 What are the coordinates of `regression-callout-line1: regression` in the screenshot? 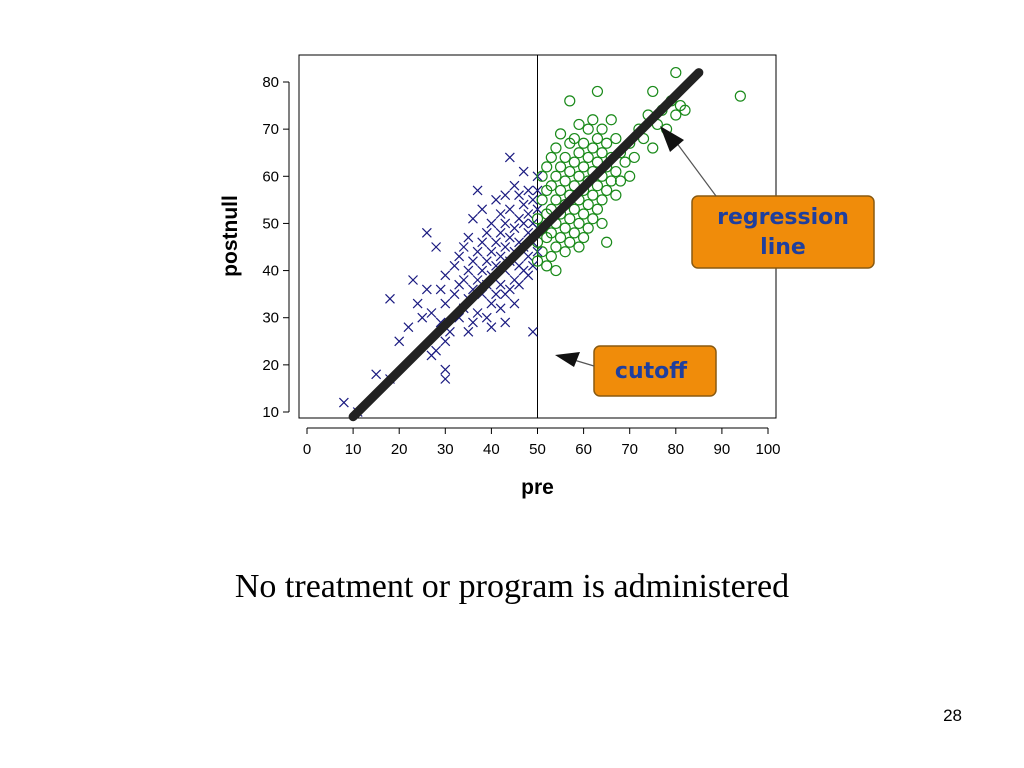 It's located at (783, 217).